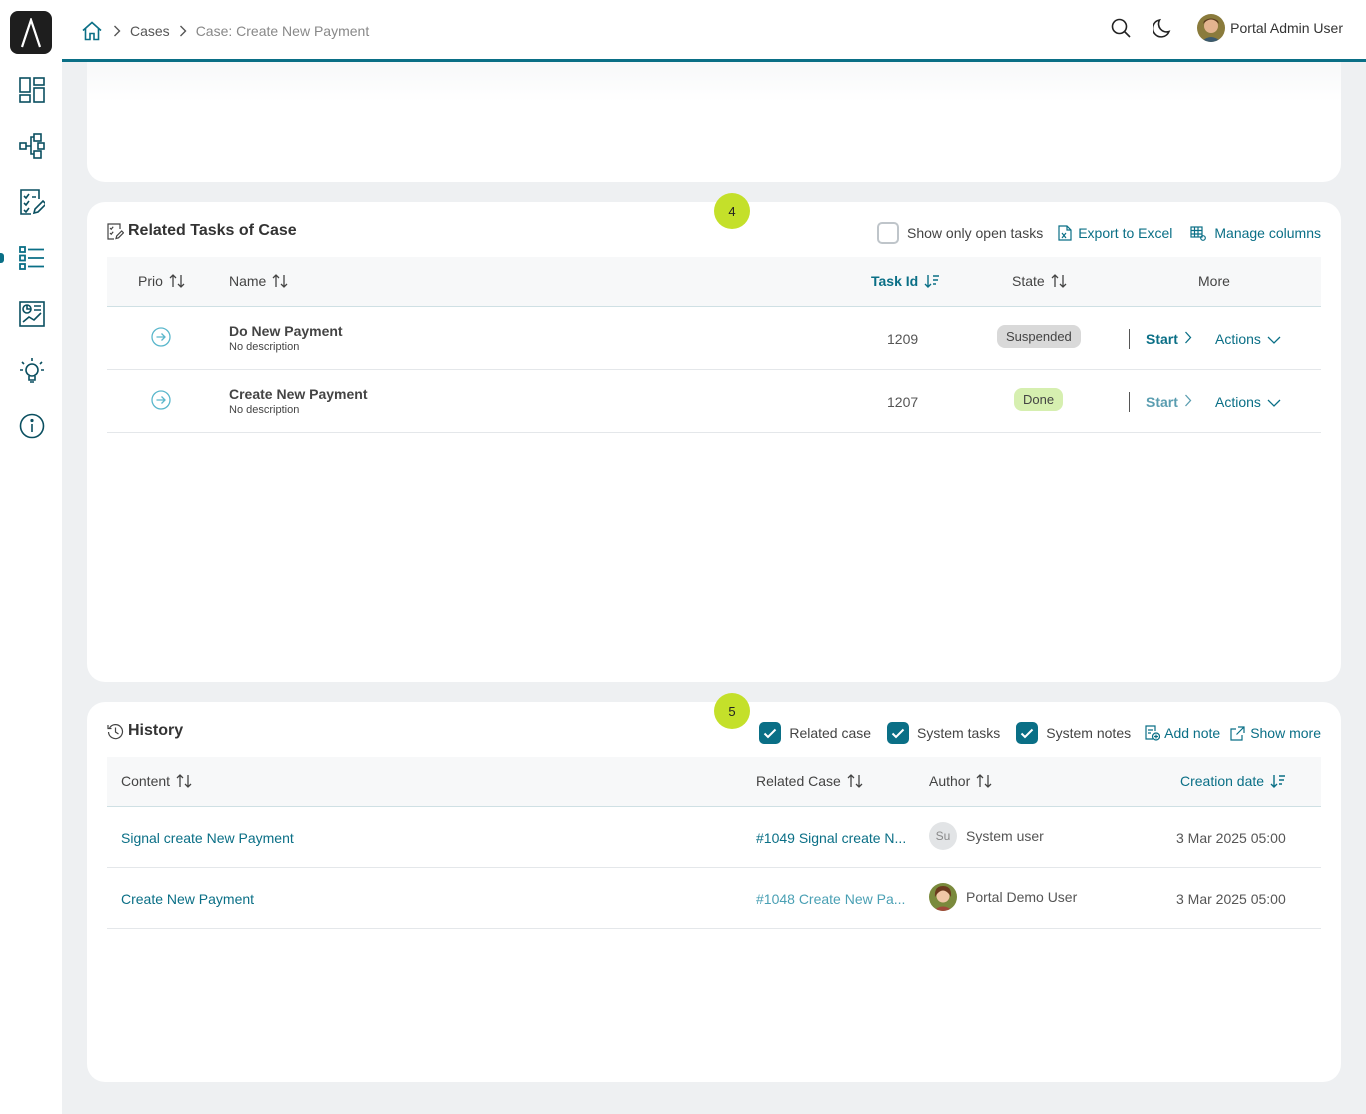  I want to click on column-content: Content, so click(156, 781).